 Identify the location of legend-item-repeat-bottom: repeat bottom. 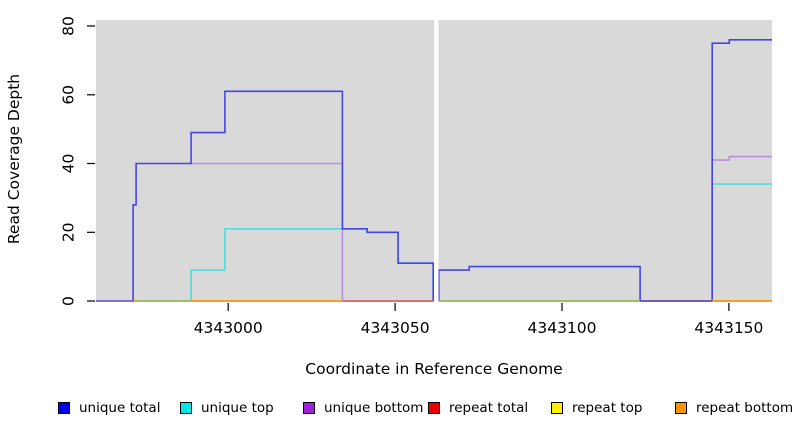
(733, 408).